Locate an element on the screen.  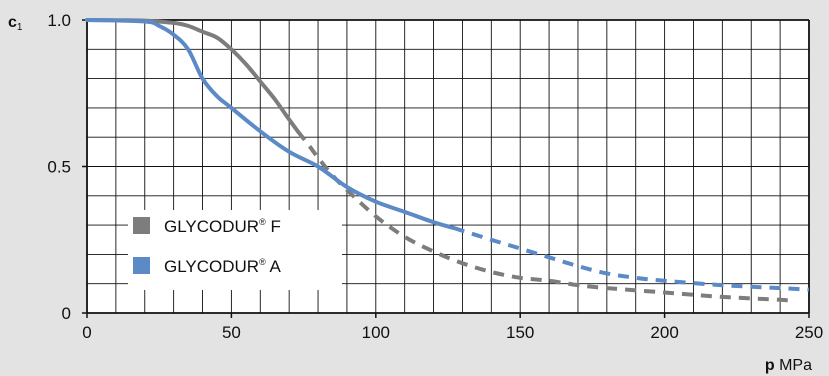
y-tick-label: 0.5 is located at coordinates (59, 167).